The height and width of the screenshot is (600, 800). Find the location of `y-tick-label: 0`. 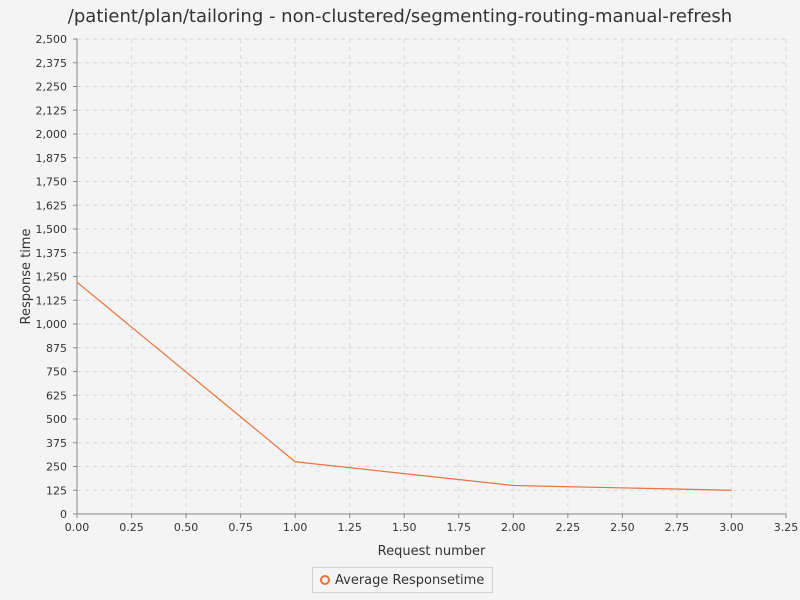

y-tick-label: 0 is located at coordinates (63, 514).